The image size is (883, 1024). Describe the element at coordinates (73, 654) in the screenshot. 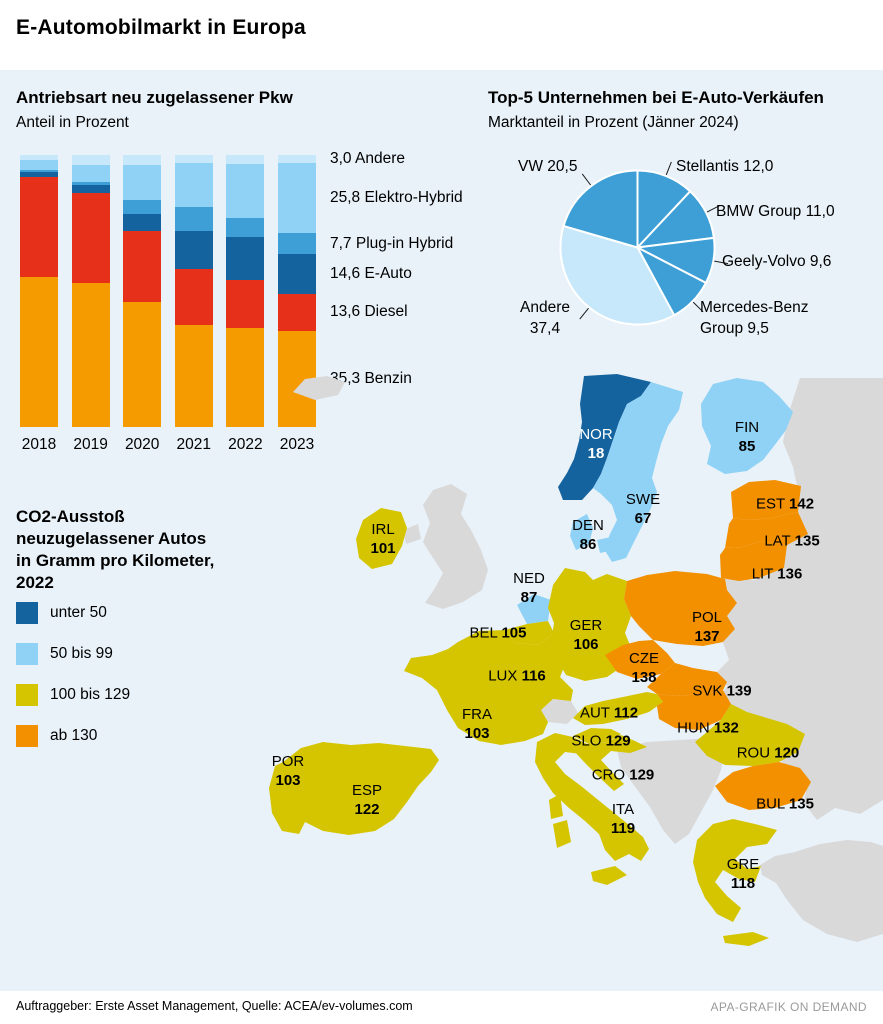

I see `legend-item-b50_99: 50 bis 99` at that location.